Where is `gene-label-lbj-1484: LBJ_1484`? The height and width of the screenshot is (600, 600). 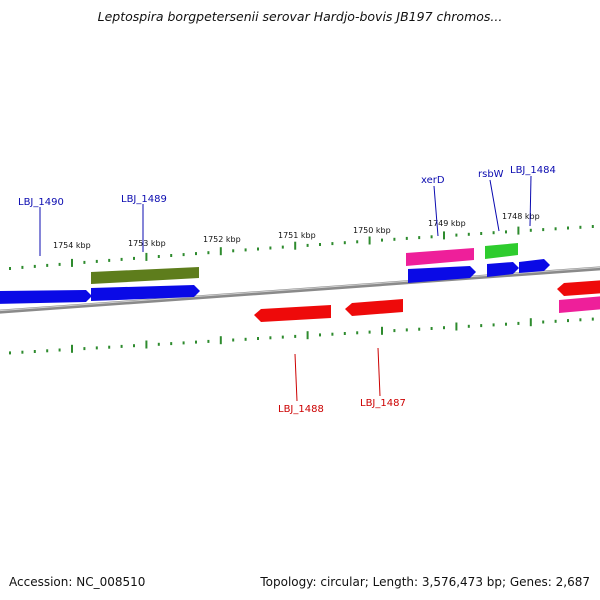 gene-label-lbj-1484: LBJ_1484 is located at coordinates (533, 170).